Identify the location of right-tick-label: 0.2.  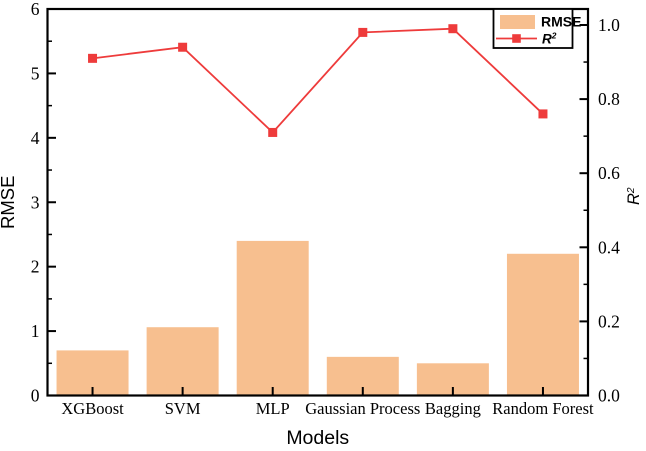
(609, 321).